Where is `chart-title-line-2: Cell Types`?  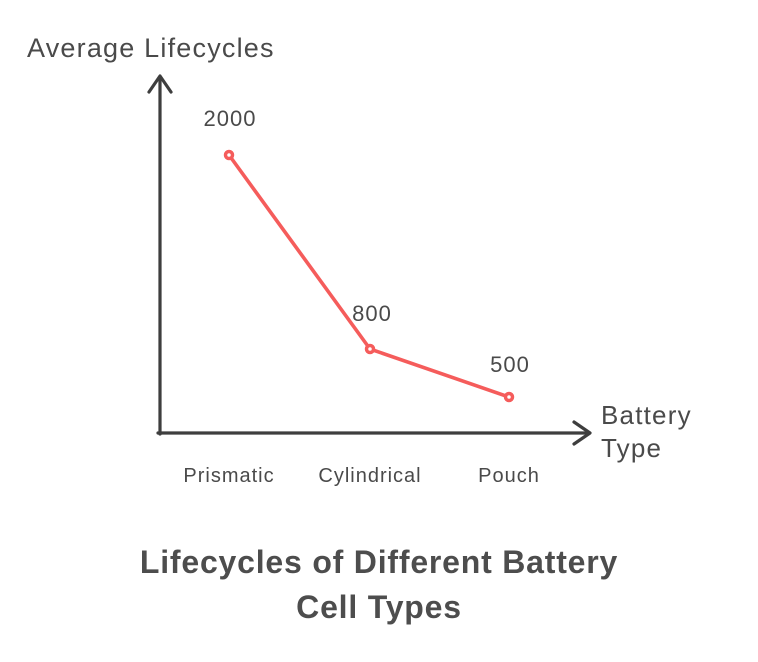
chart-title-line-2: Cell Types is located at coordinates (379, 607).